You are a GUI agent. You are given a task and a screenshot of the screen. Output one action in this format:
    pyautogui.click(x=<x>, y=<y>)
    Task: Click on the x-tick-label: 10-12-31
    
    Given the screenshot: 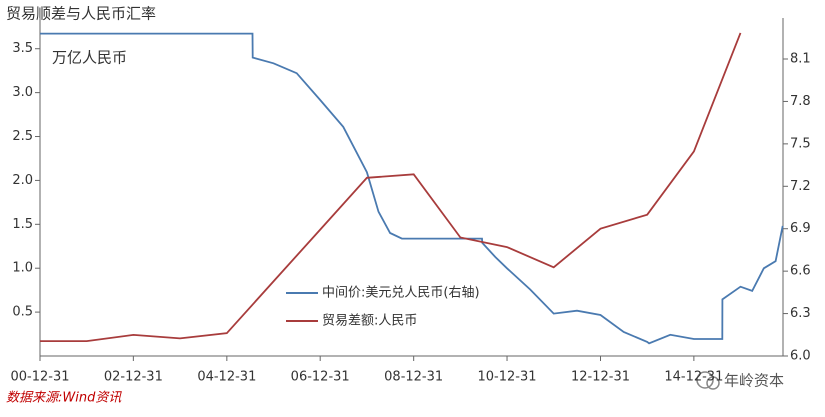 What is the action you would take?
    pyautogui.click(x=507, y=377)
    